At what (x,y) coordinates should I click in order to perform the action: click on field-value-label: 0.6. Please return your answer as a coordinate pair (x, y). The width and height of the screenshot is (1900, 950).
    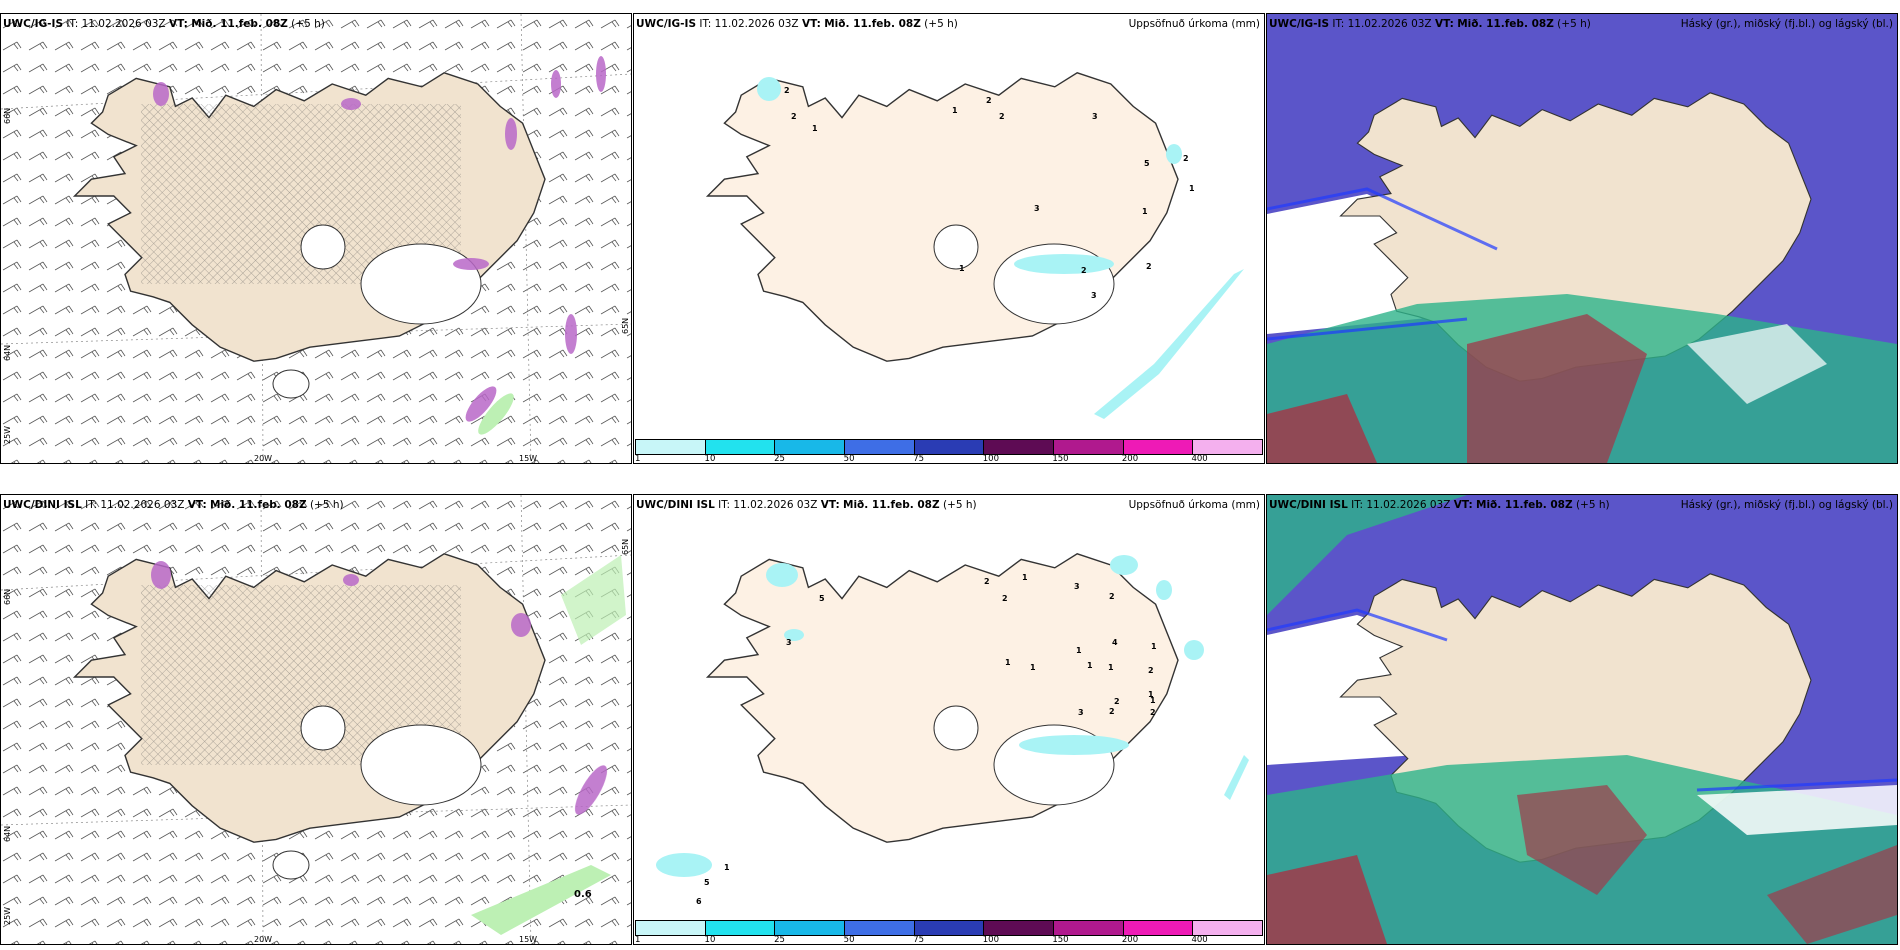
    Looking at the image, I should click on (583, 894).